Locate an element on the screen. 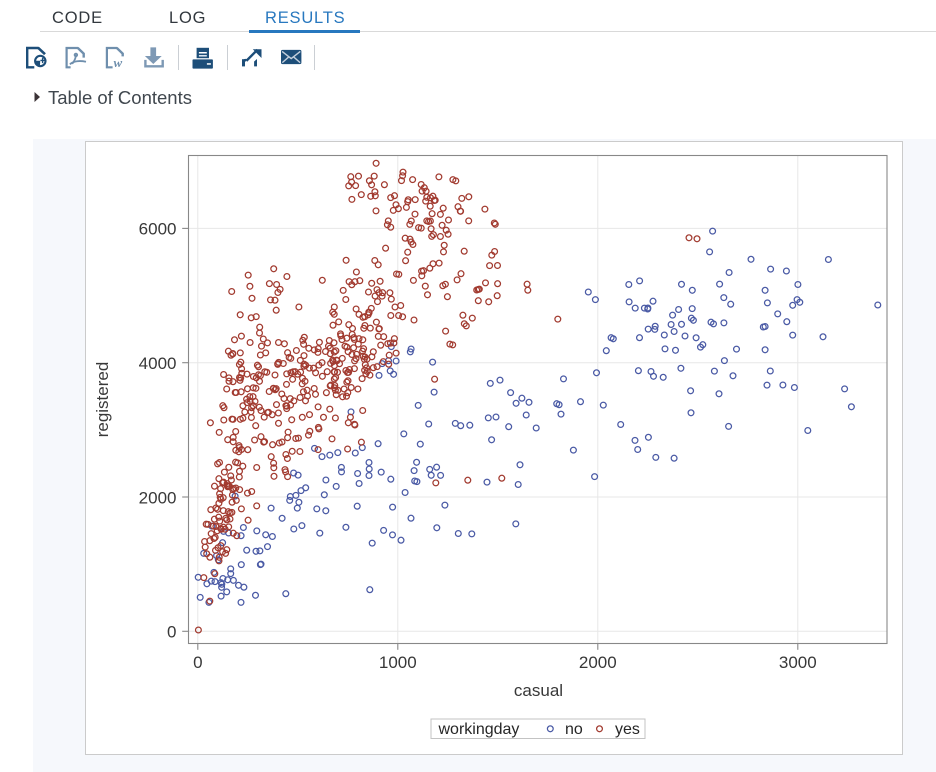 This screenshot has height=772, width=936. svg-text: 3000 is located at coordinates (798, 662).